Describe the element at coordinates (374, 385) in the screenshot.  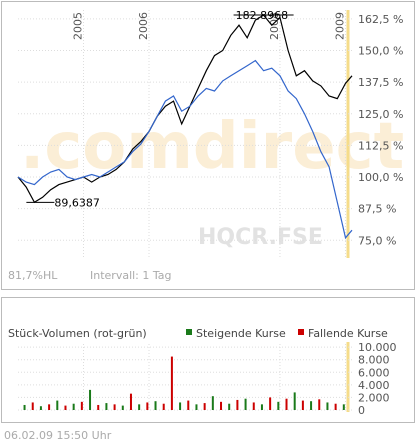
I see `y-tick-label: 4.000` at that location.